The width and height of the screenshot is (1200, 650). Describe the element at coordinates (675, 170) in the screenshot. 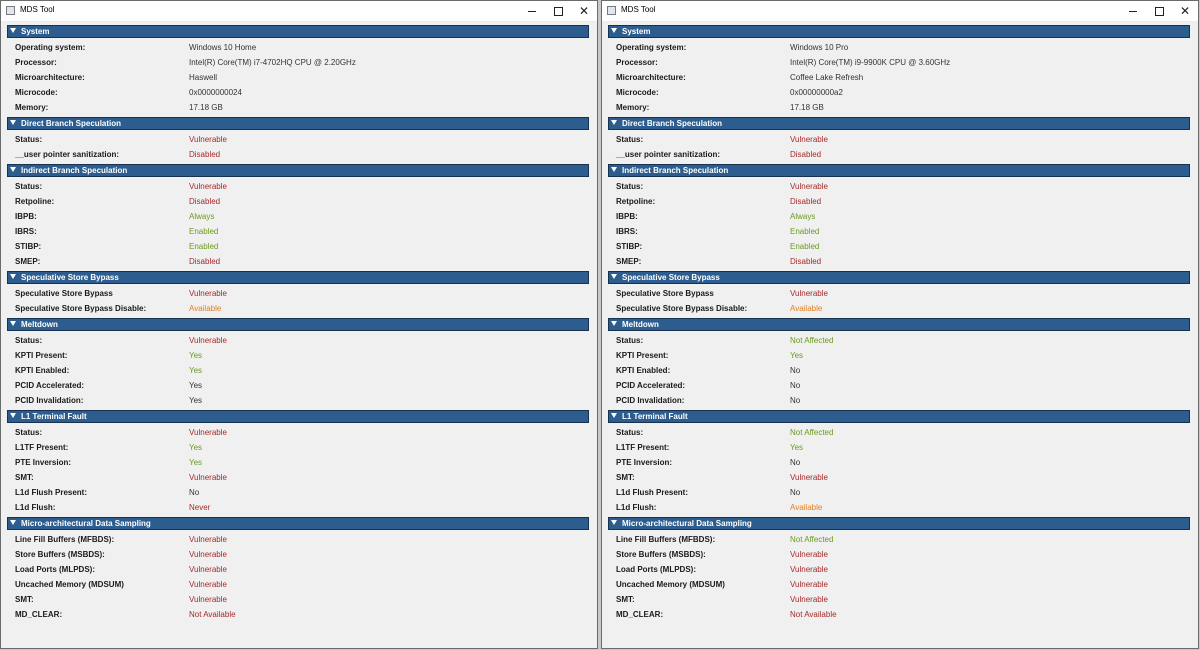

I see `section-title: Indirect Branch Speculation` at that location.